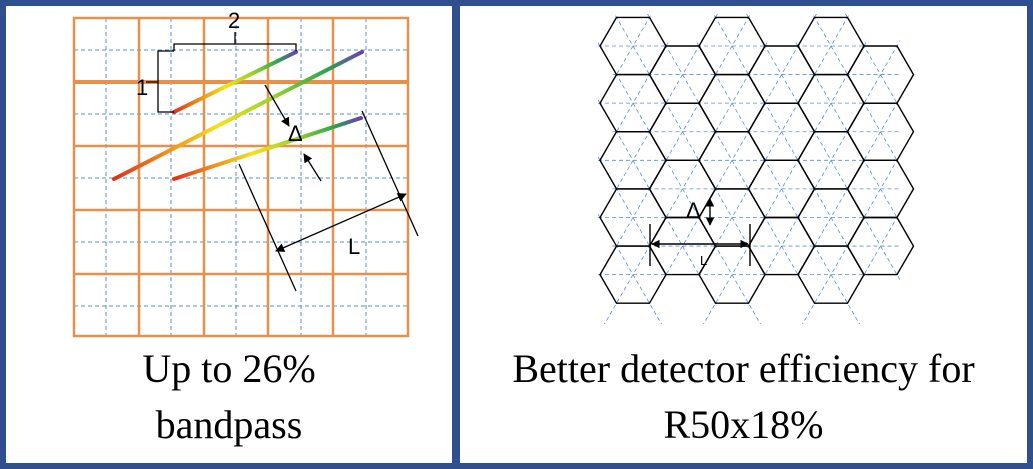 The image size is (1033, 469). I want to click on right-caption-line1: Better detector efficiency for, so click(743, 368).